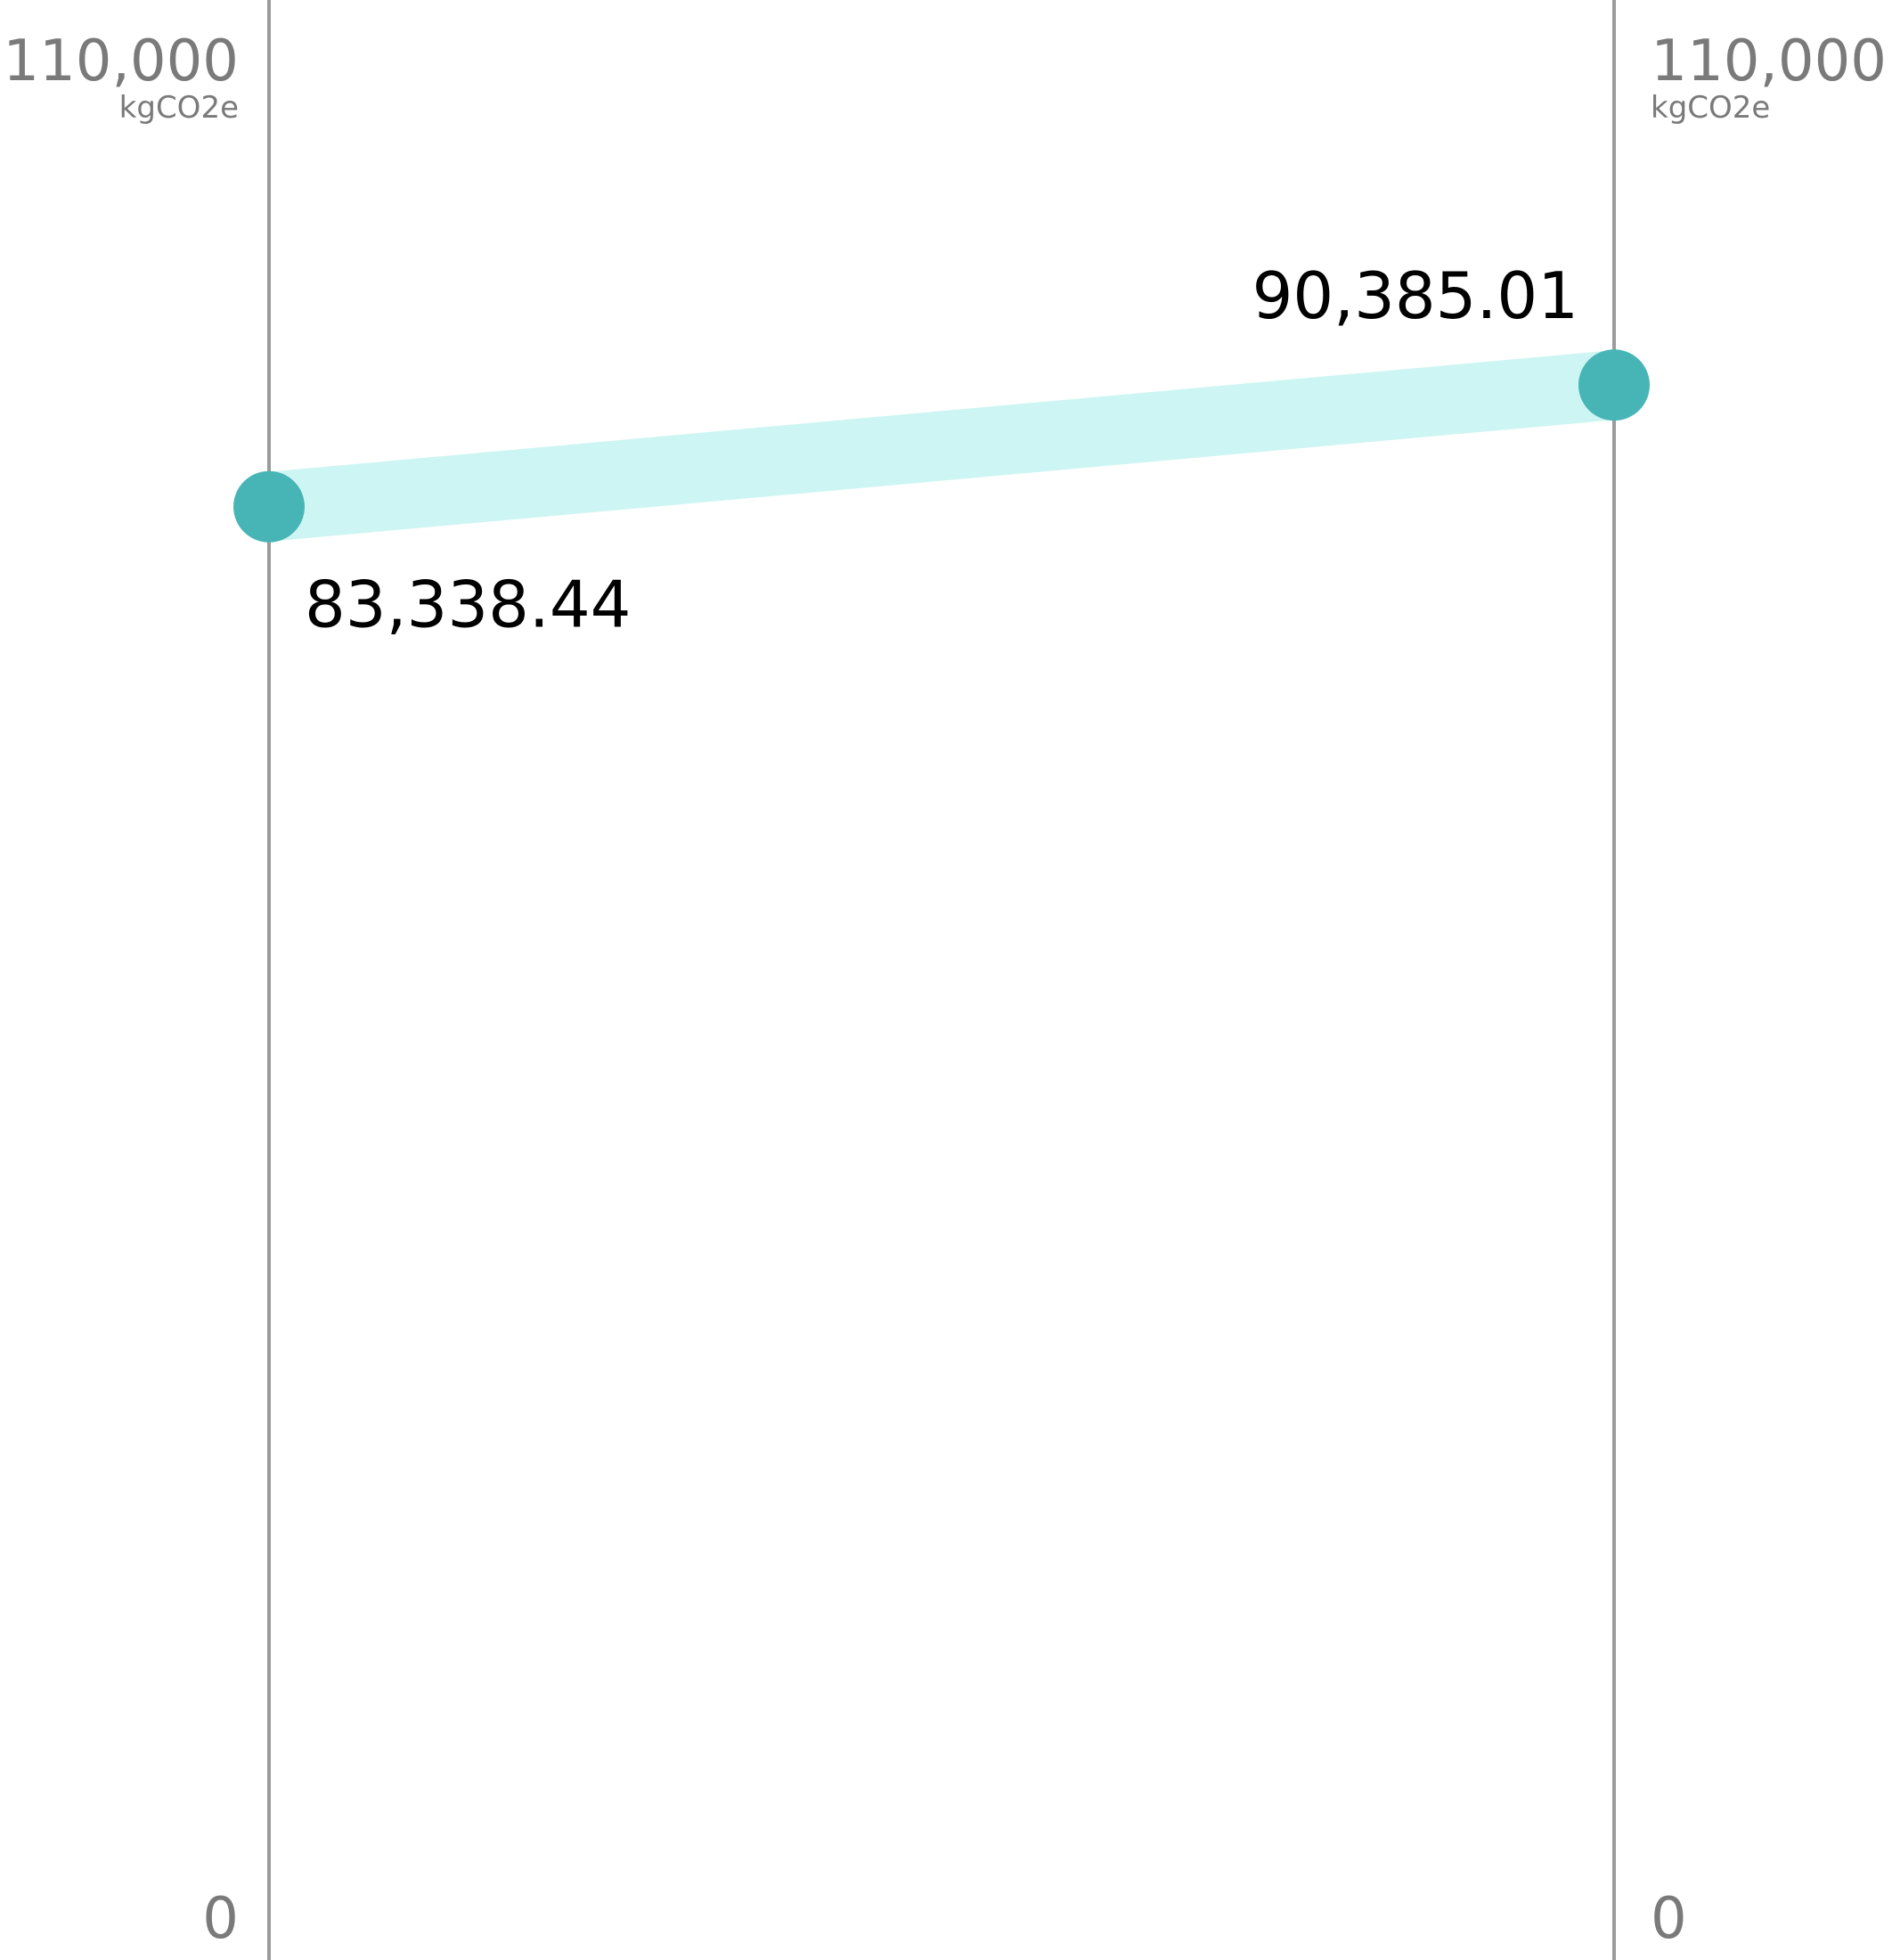 Image resolution: width=1892 pixels, height=1960 pixels. Describe the element at coordinates (941, 446) in the screenshot. I see `series-connector-band` at that location.